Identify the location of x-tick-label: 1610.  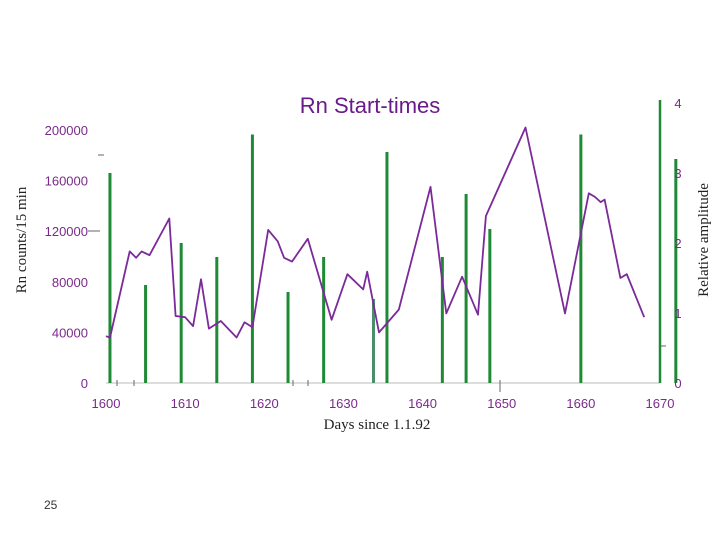
(185, 403).